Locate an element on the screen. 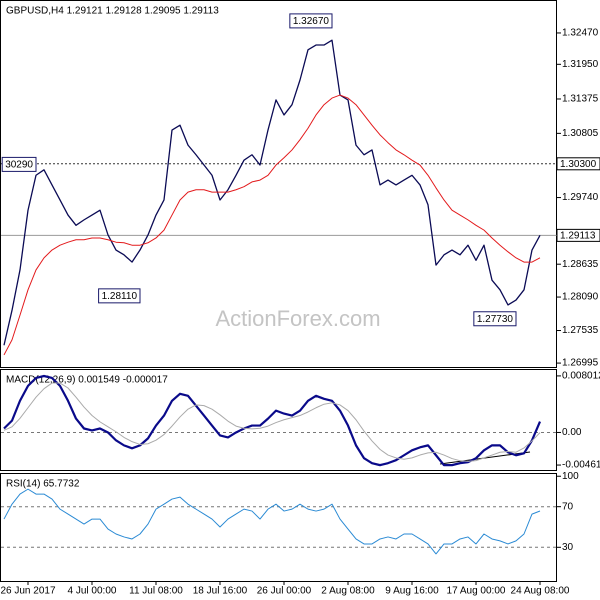 Image resolution: width=600 pixels, height=600 pixels. panel-title: RSI(14) 65.7732 is located at coordinates (43, 484).